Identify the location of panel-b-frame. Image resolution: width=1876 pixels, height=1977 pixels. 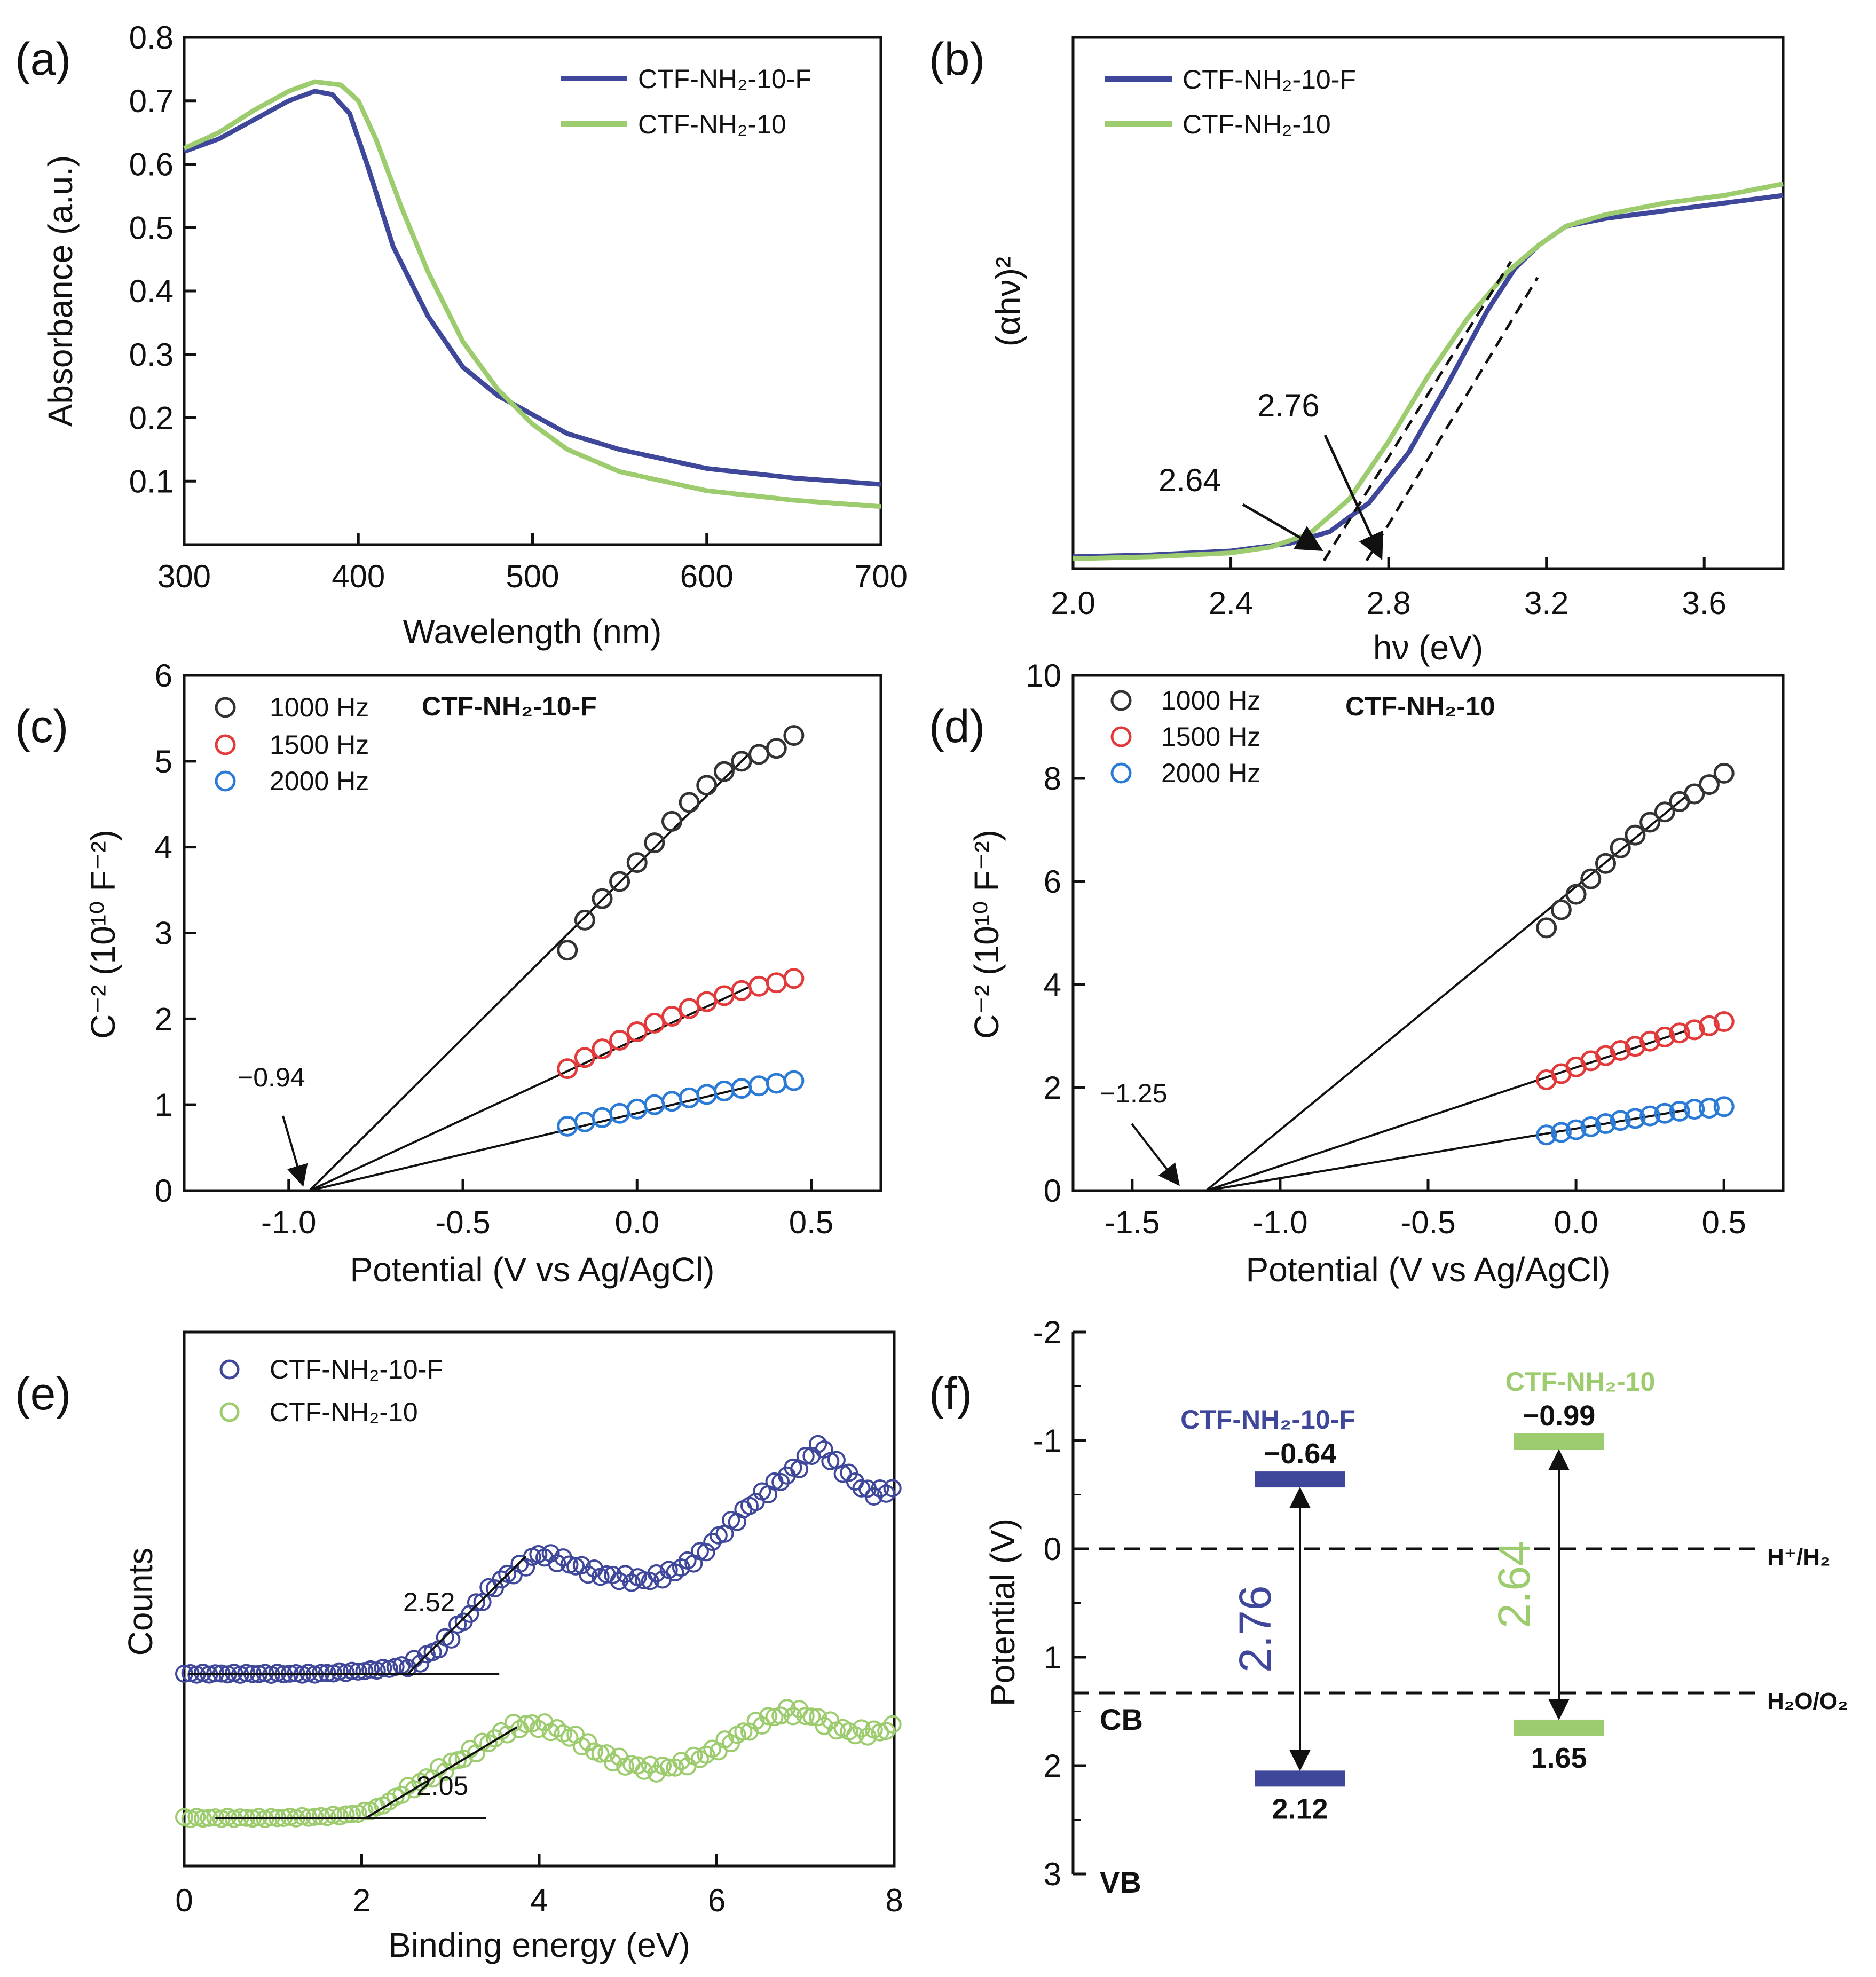
(1428, 303).